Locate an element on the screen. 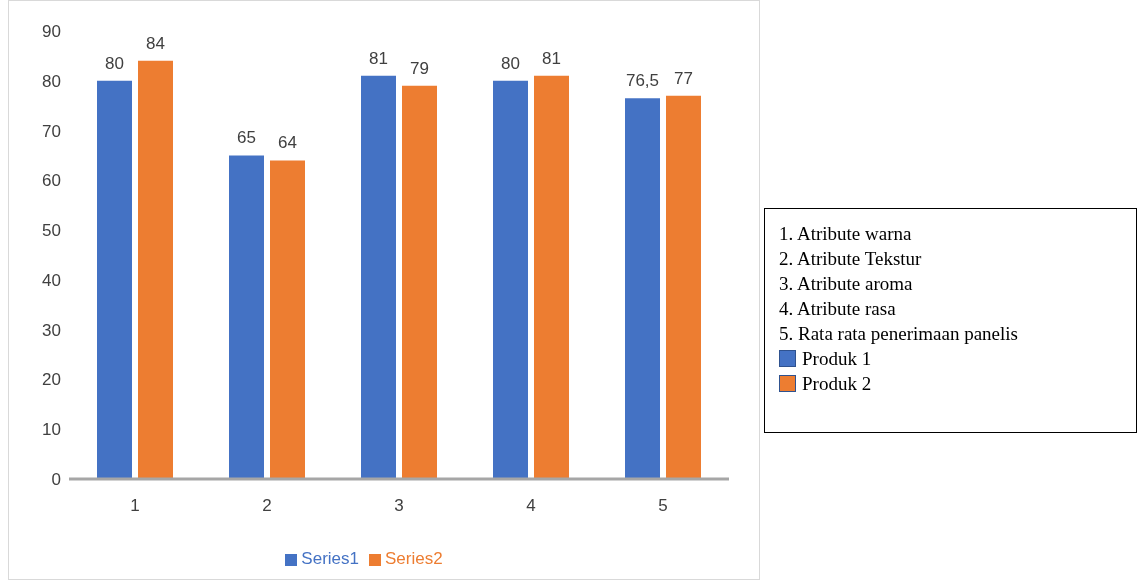  y-tick-label: 80 is located at coordinates (51, 81).